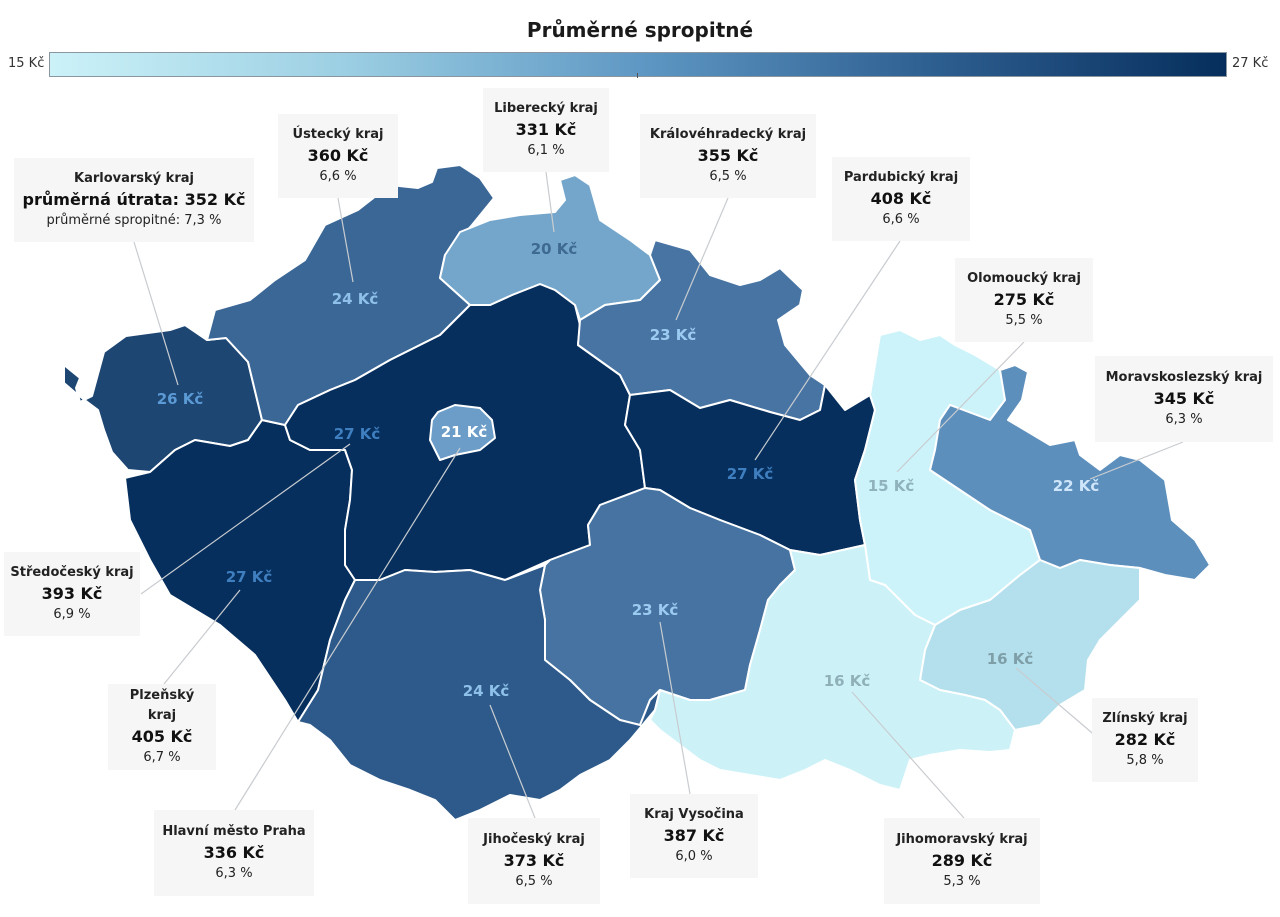  Describe the element at coordinates (1010, 659) in the screenshot. I see `map-label-zlinsky: 16 Kč` at that location.